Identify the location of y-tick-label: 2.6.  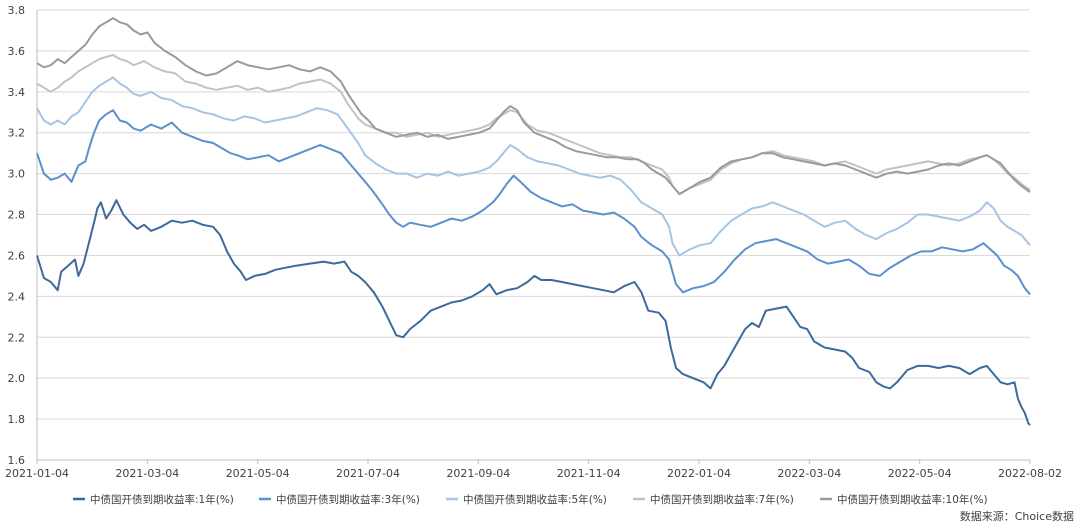
(17, 255).